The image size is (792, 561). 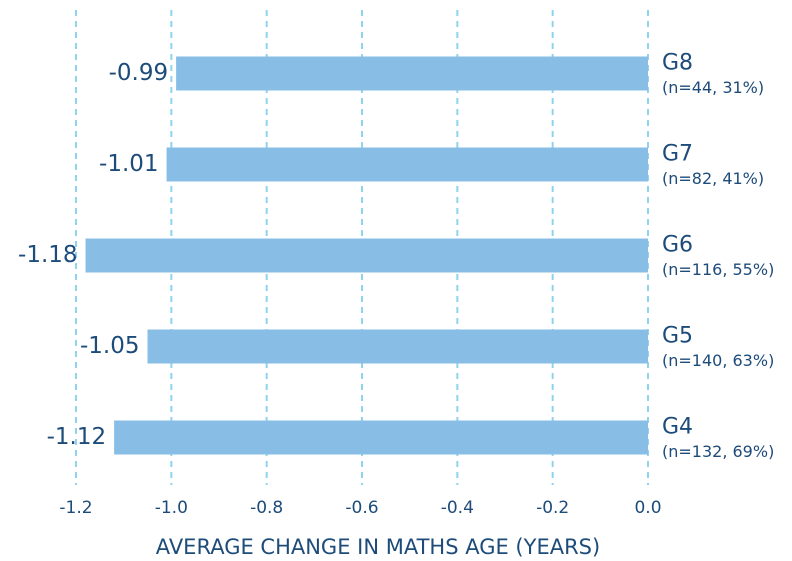 I want to click on category-note: (n=140, 63%), so click(x=718, y=360).